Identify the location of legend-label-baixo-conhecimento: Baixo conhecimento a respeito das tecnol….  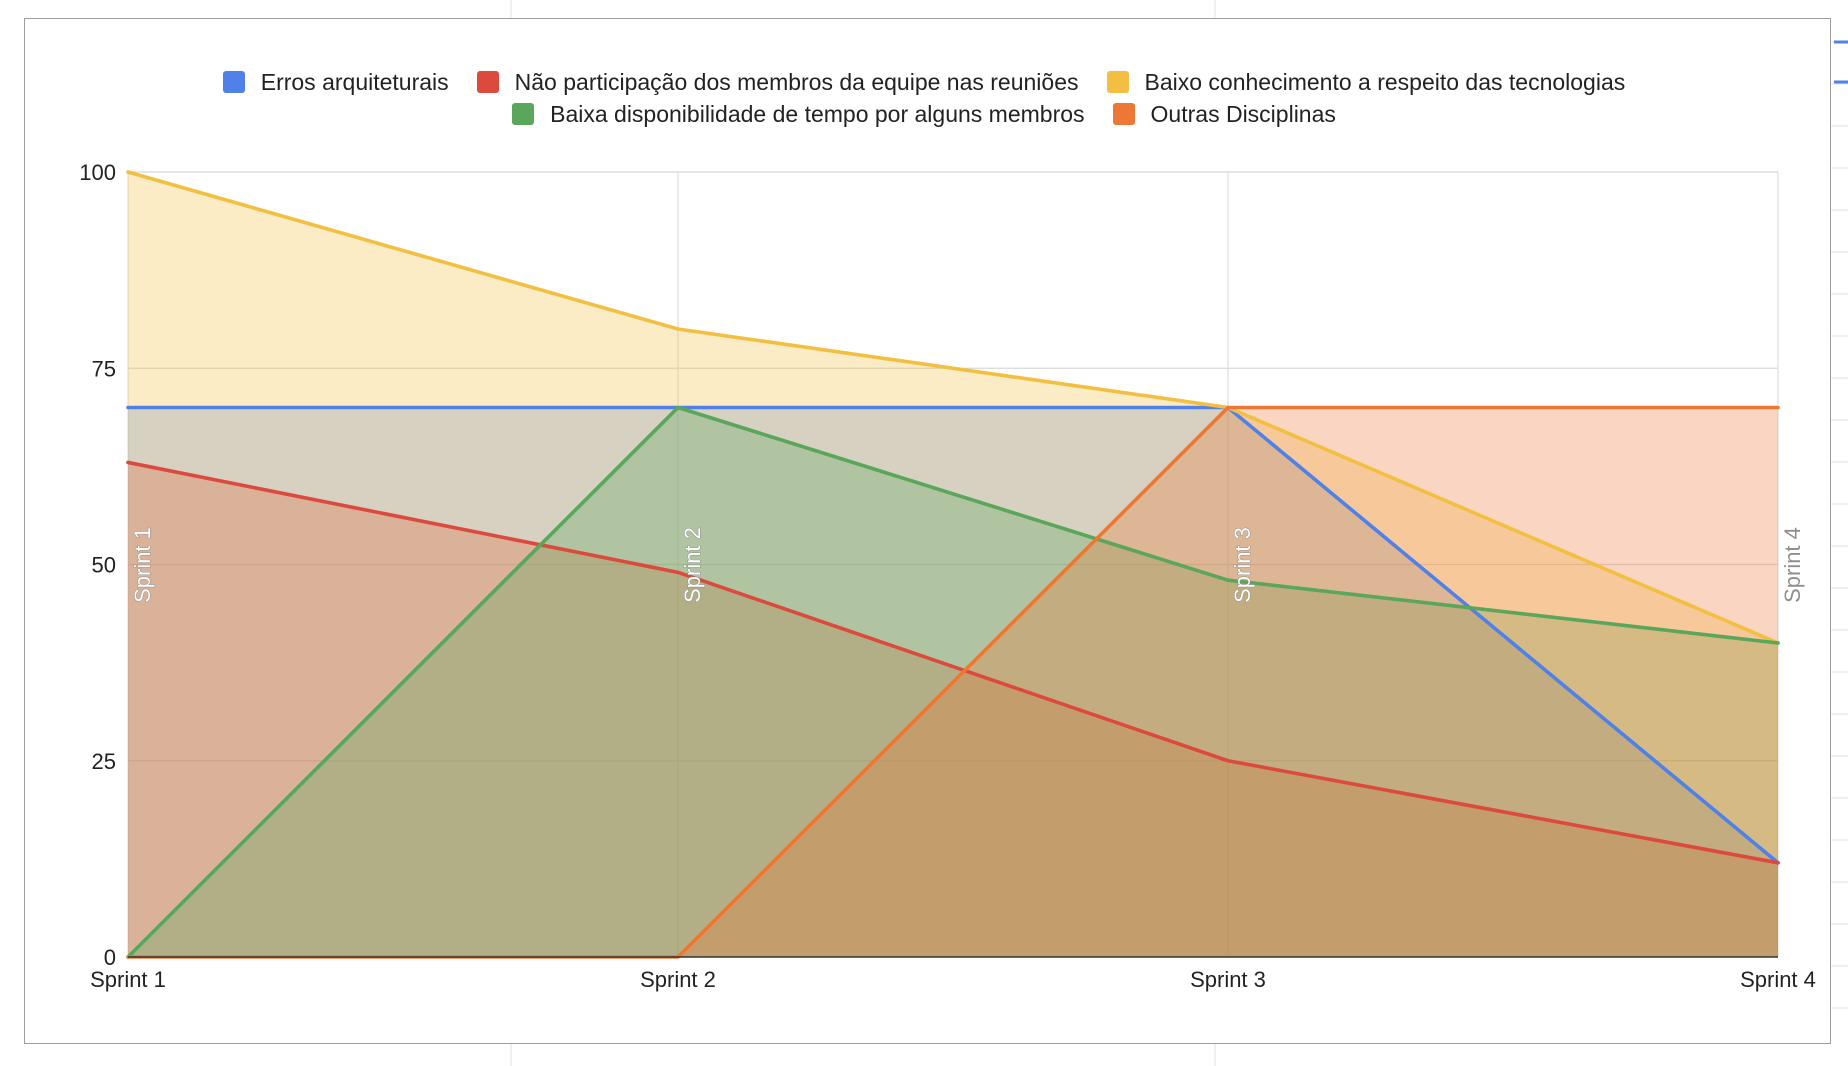
(1385, 81).